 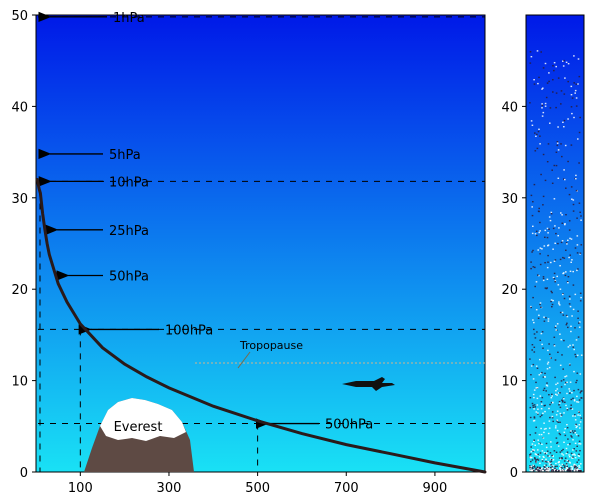 What do you see at coordinates (261, 182) in the screenshot?
I see `pressure-level-10hpa: 10hPa` at bounding box center [261, 182].